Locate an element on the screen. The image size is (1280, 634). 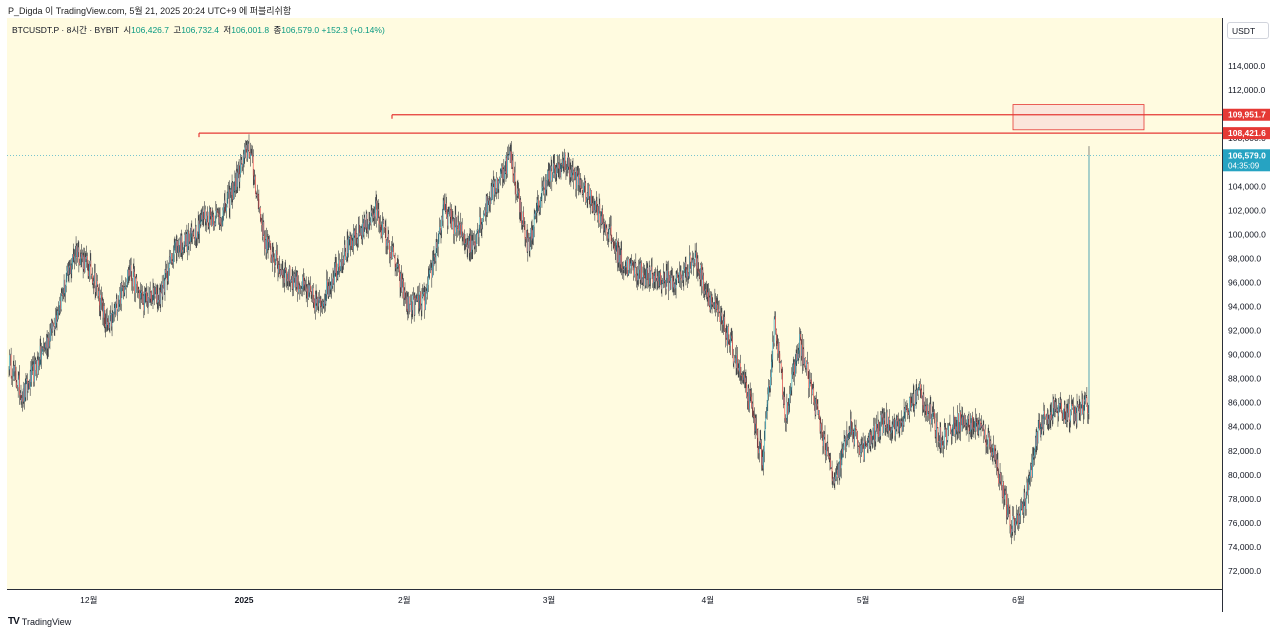
y-tick-label: 78,000.0 is located at coordinates (1244, 499).